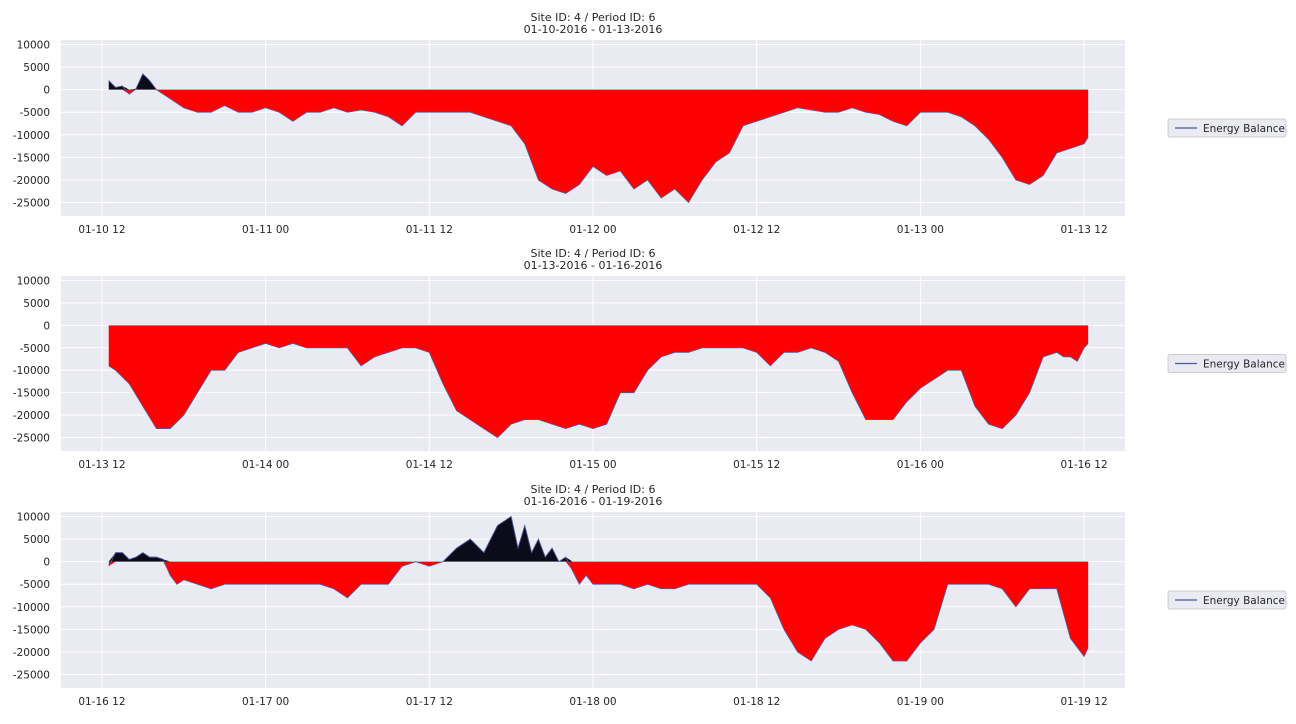 The width and height of the screenshot is (1296, 724). I want to click on x-tick-label: 01-14 00, so click(265, 465).